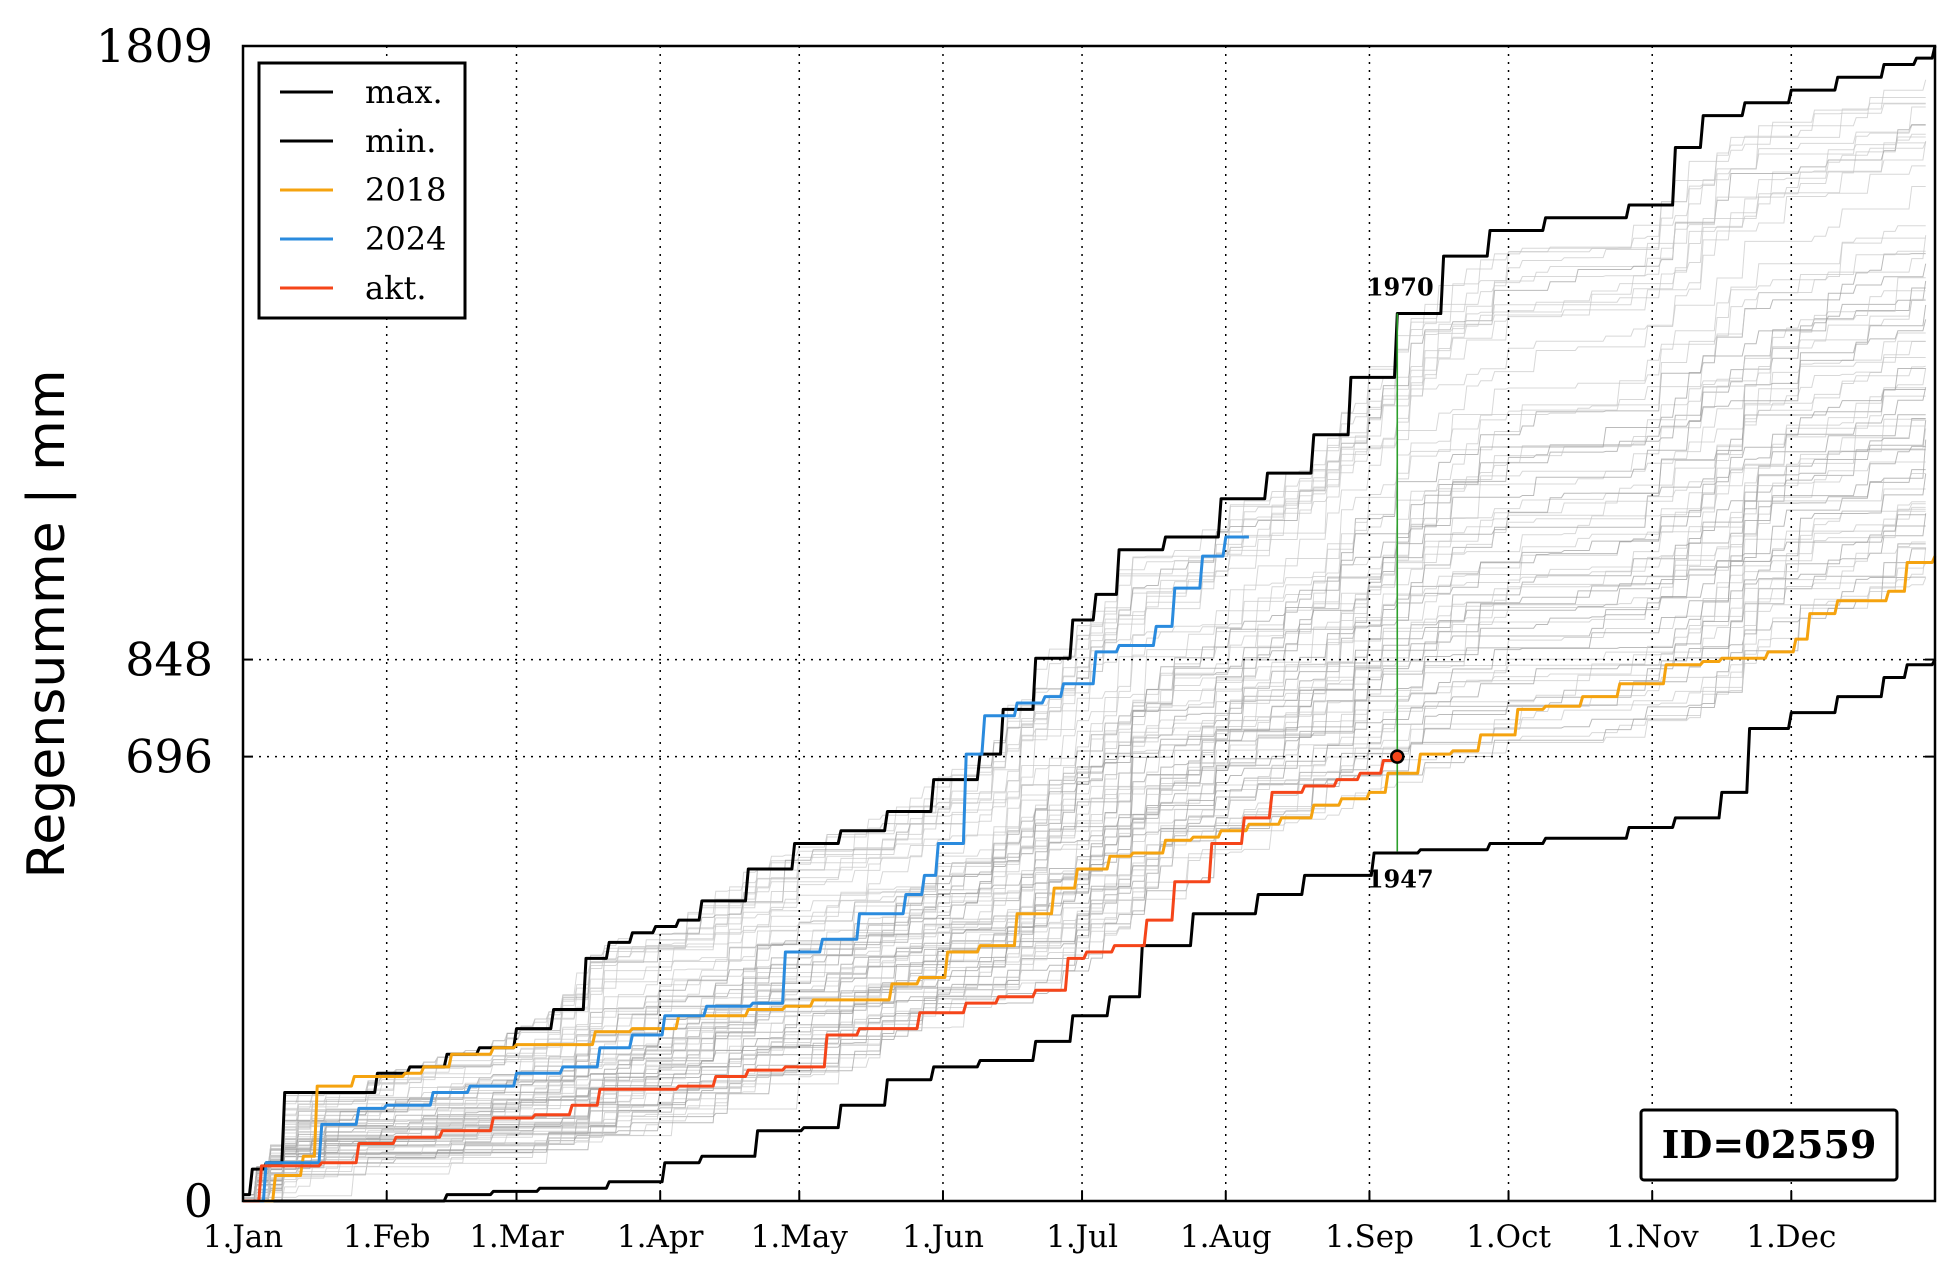 The image size is (1942, 1281). I want to click on x-tick-label-1.Sep: 1.Sep, so click(1369, 1237).